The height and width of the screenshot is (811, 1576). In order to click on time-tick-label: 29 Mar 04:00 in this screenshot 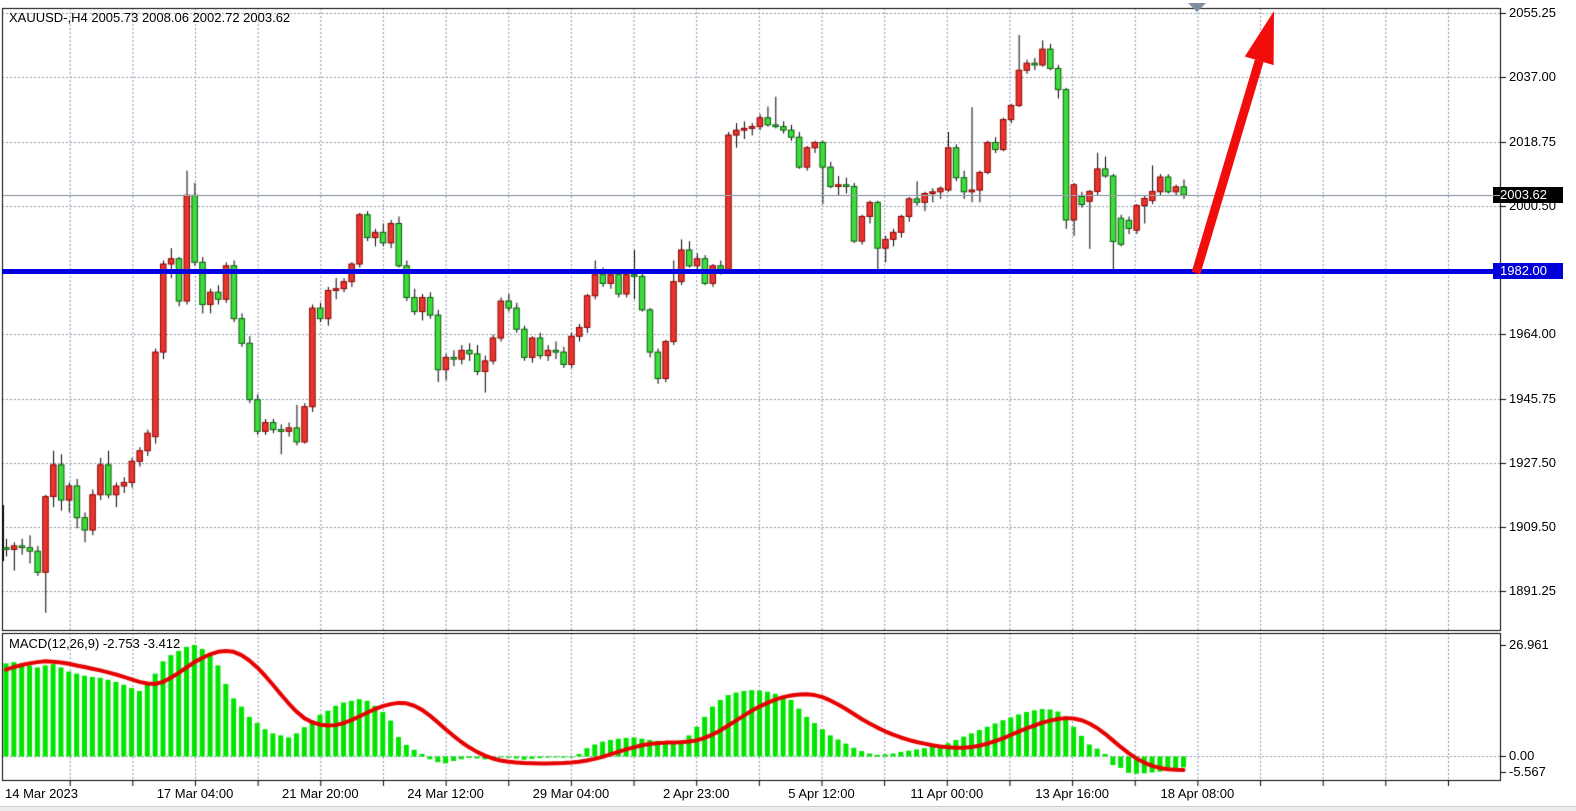, I will do `click(571, 793)`.